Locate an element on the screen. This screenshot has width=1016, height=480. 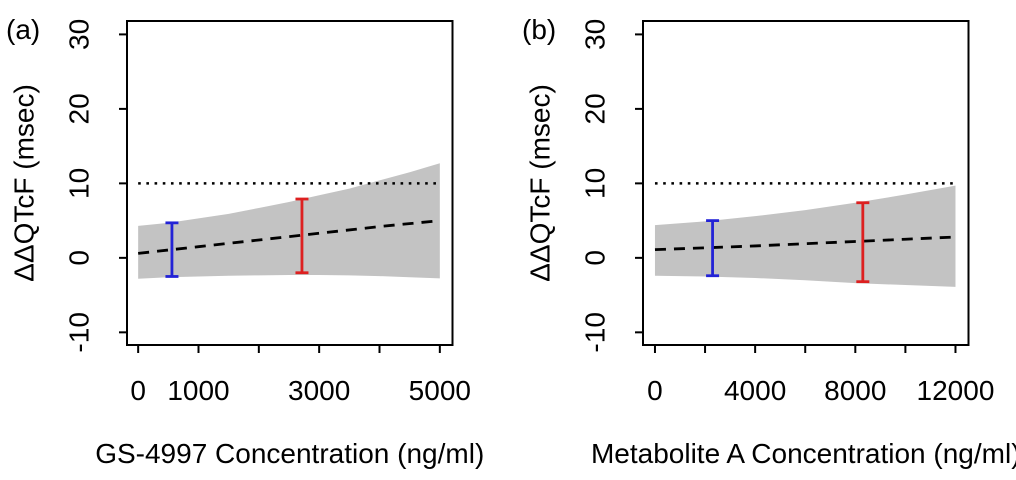
x-tick-label: 3000 is located at coordinates (319, 390).